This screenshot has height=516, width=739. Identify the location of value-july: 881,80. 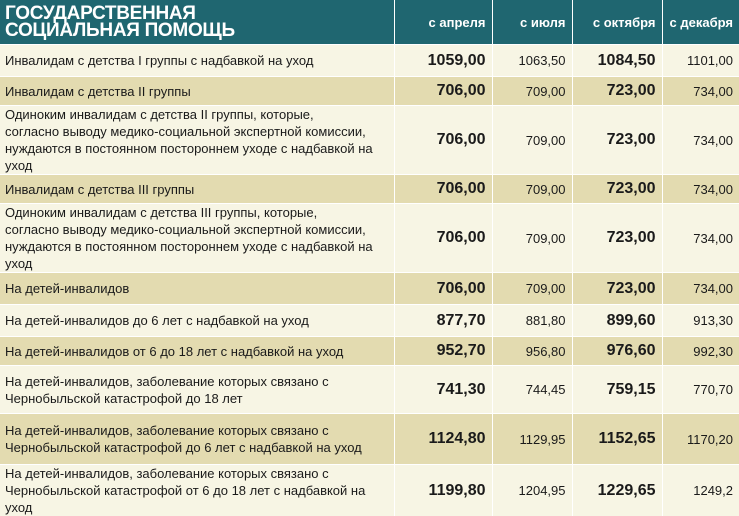
(532, 321).